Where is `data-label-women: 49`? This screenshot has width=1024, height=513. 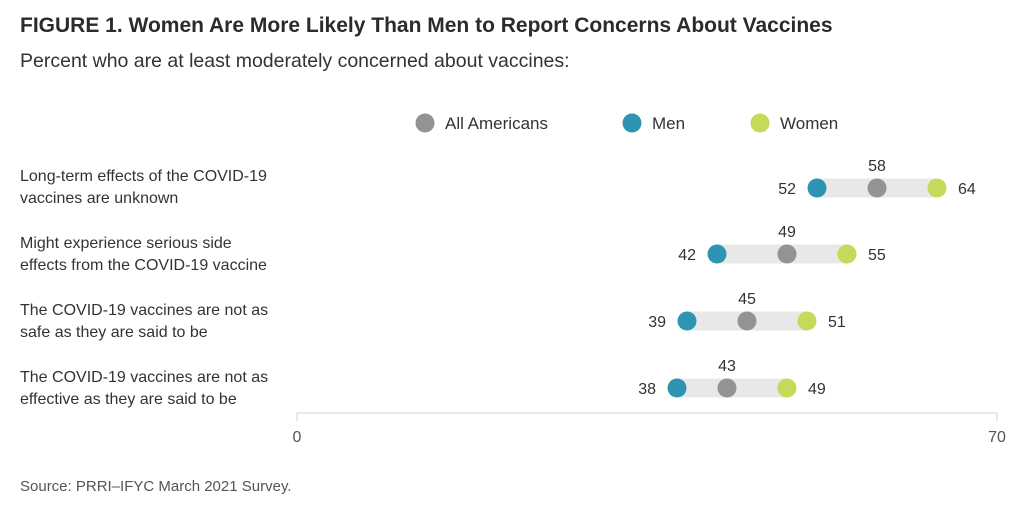 data-label-women: 49 is located at coordinates (817, 389).